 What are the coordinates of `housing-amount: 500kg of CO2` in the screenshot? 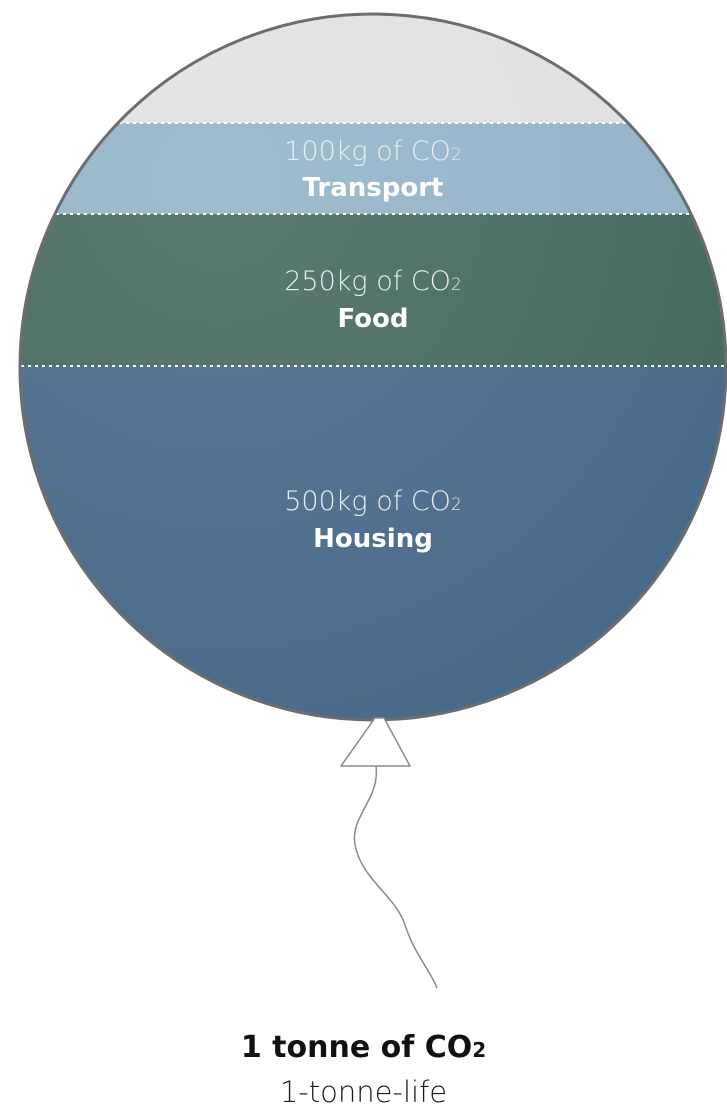 It's located at (373, 501).